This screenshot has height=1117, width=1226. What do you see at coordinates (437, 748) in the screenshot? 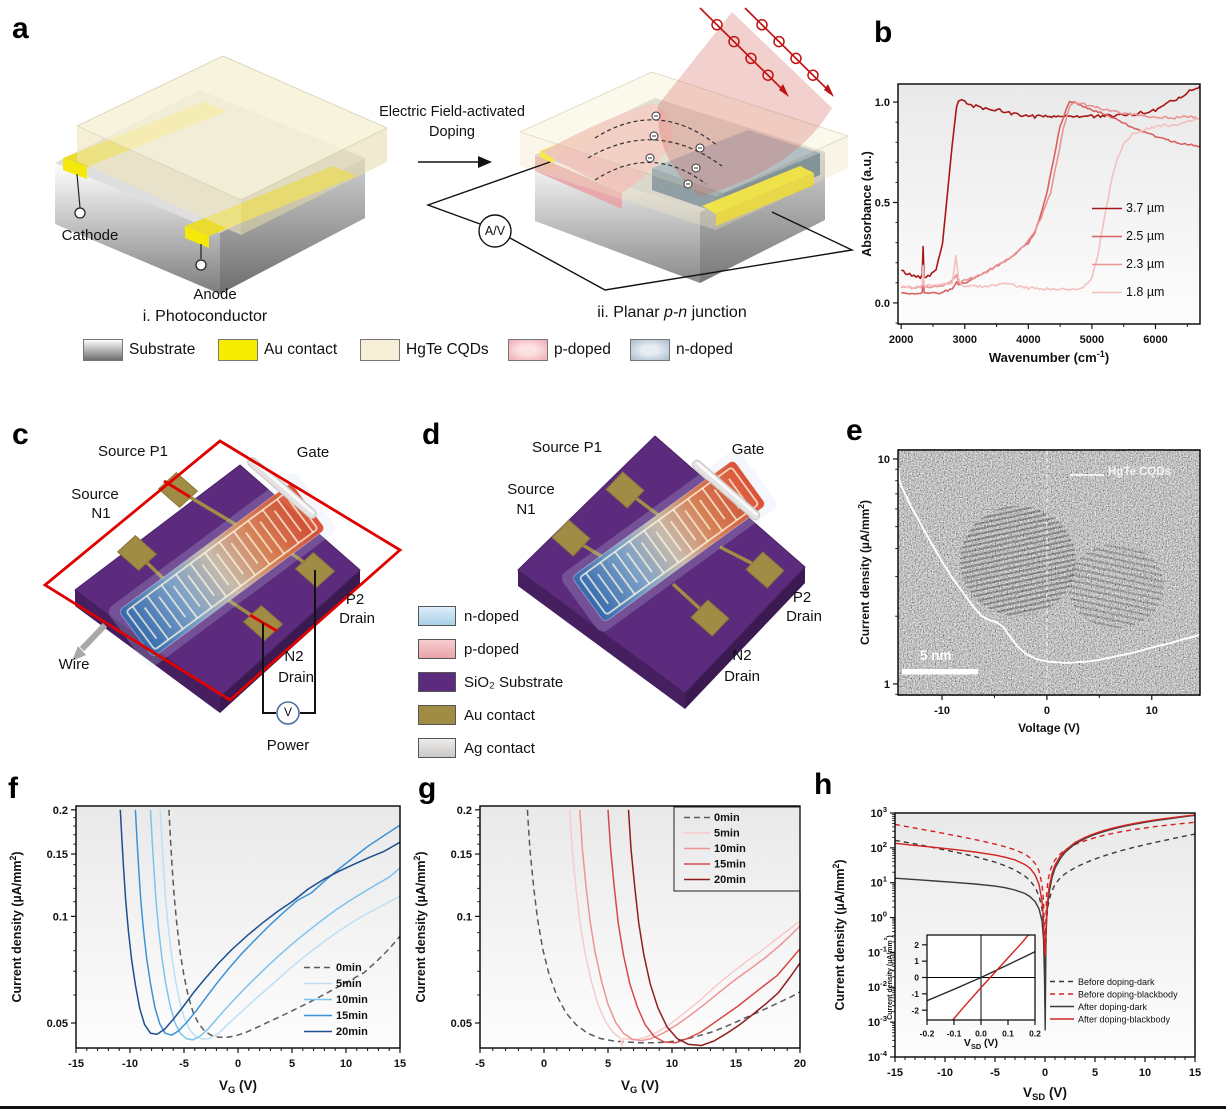
I see `ag-contact-swatch` at bounding box center [437, 748].